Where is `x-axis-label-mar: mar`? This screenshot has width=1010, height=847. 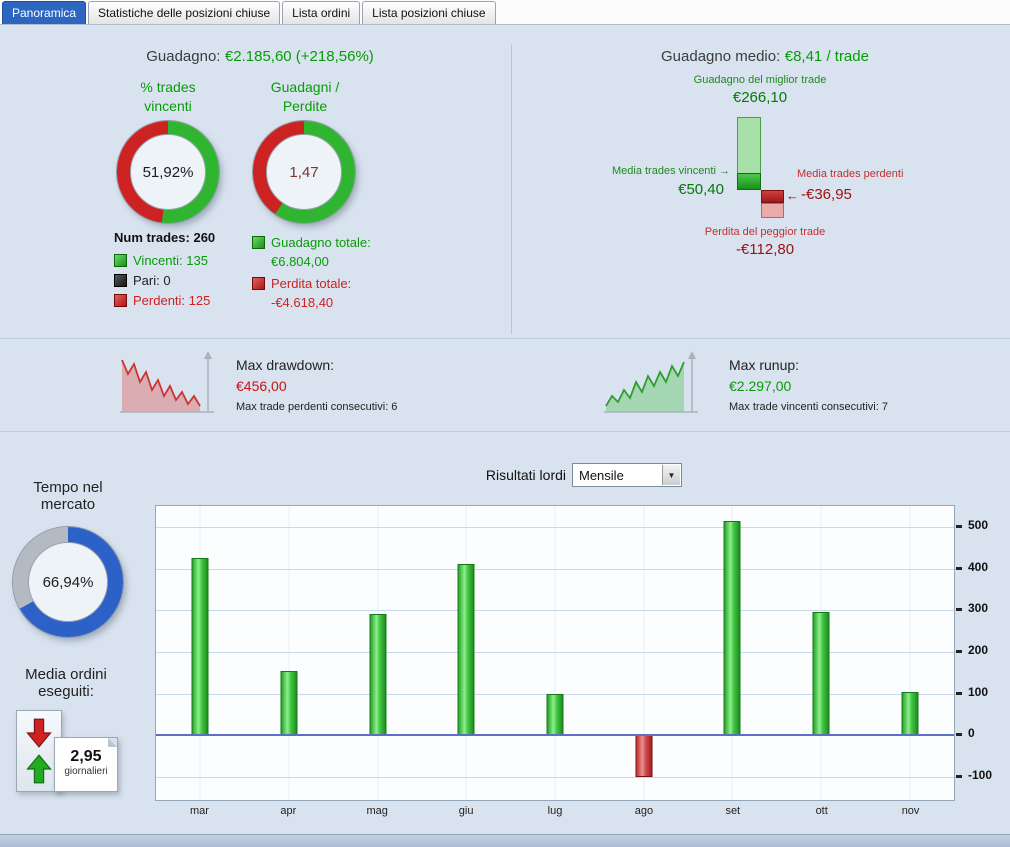 x-axis-label-mar: mar is located at coordinates (199, 811).